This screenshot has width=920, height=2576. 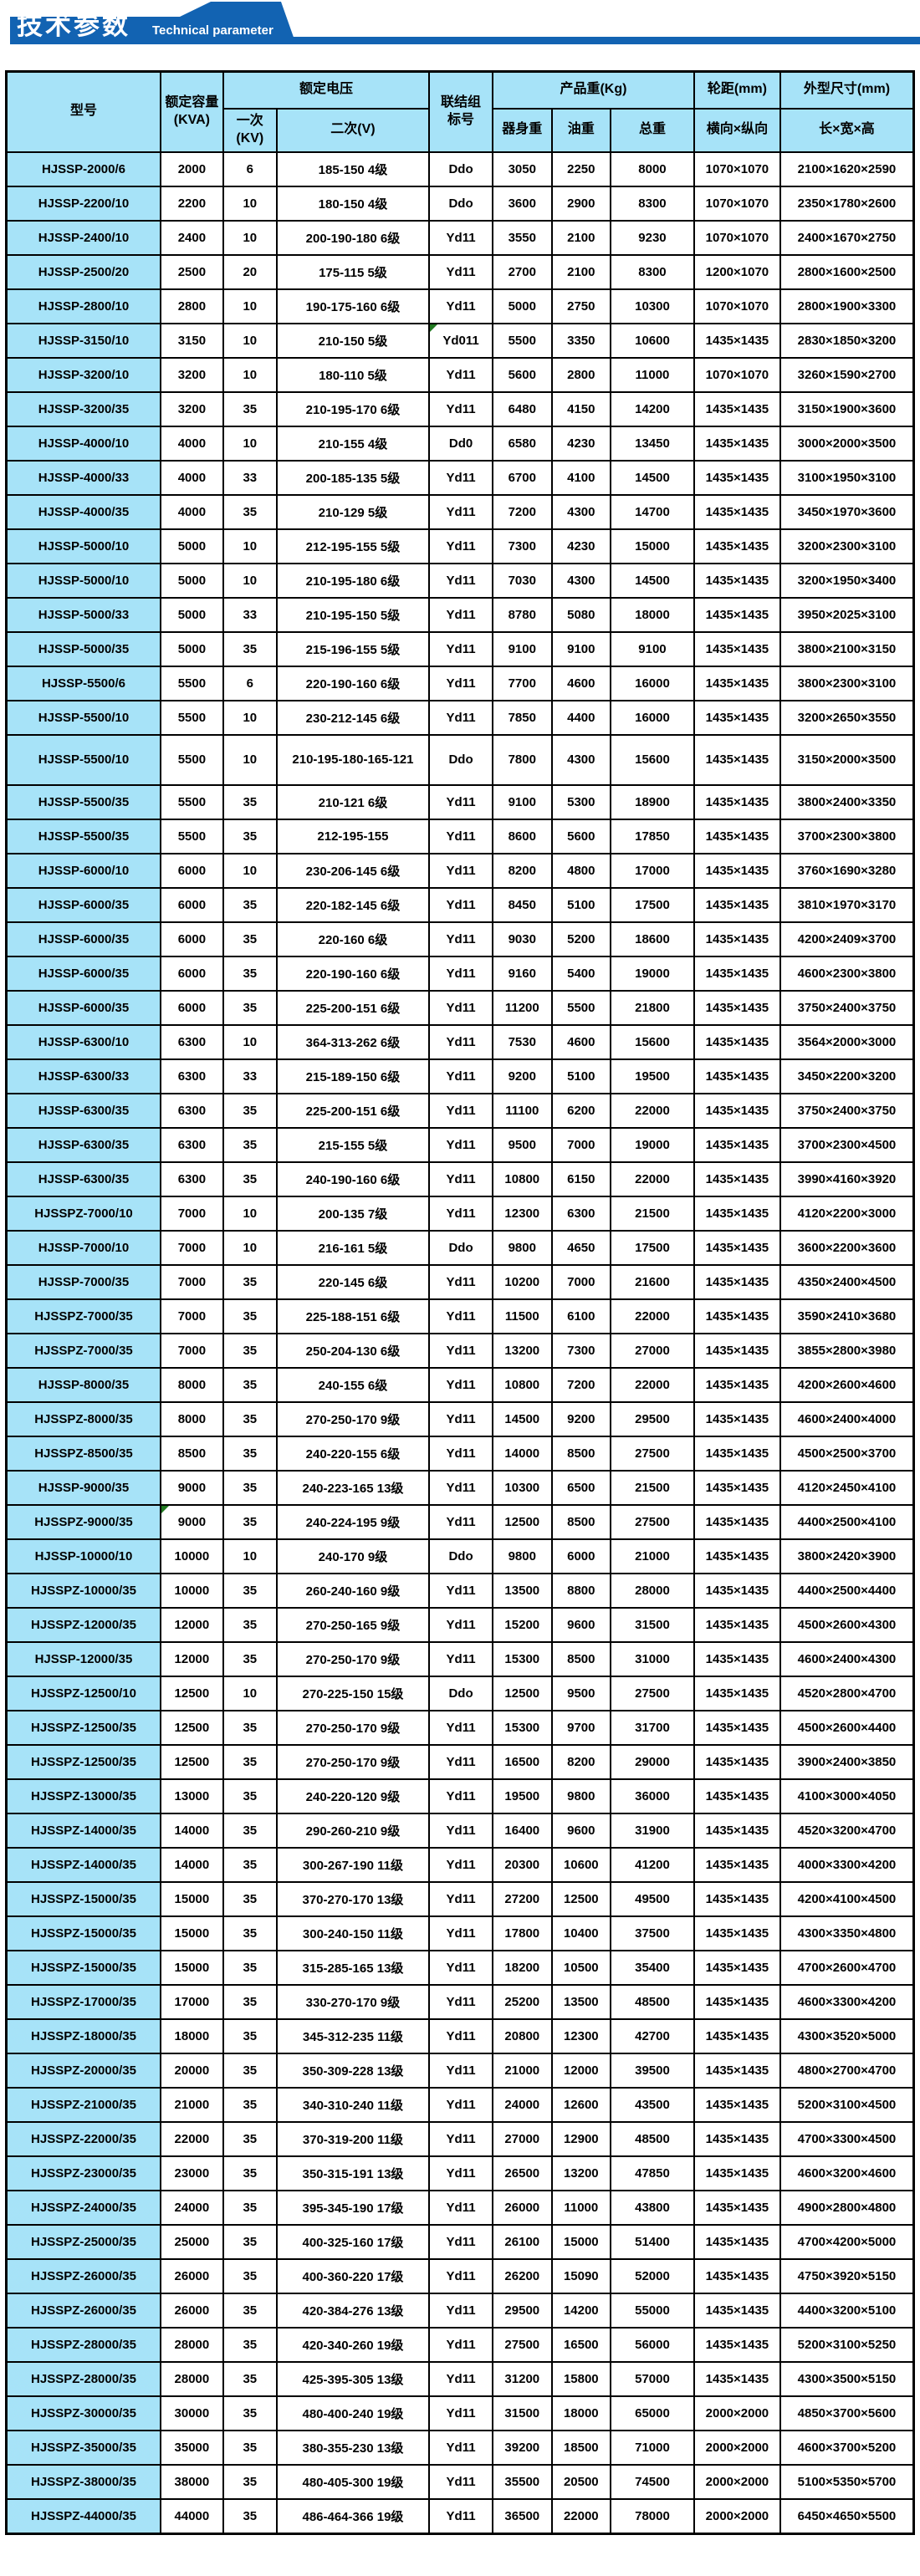 What do you see at coordinates (83, 2138) in the screenshot?
I see `model-cell: HJSSPZ-22000/35` at bounding box center [83, 2138].